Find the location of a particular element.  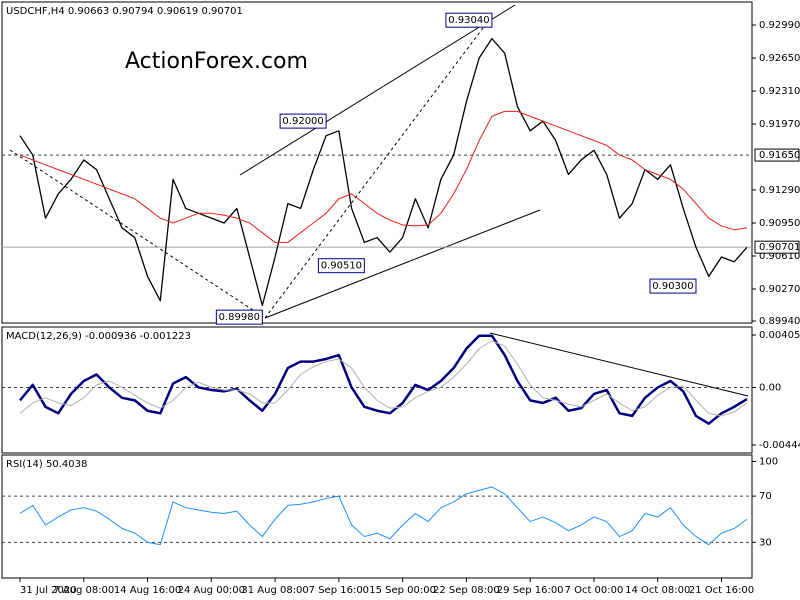

y-tick-label: 30 is located at coordinates (765, 542).